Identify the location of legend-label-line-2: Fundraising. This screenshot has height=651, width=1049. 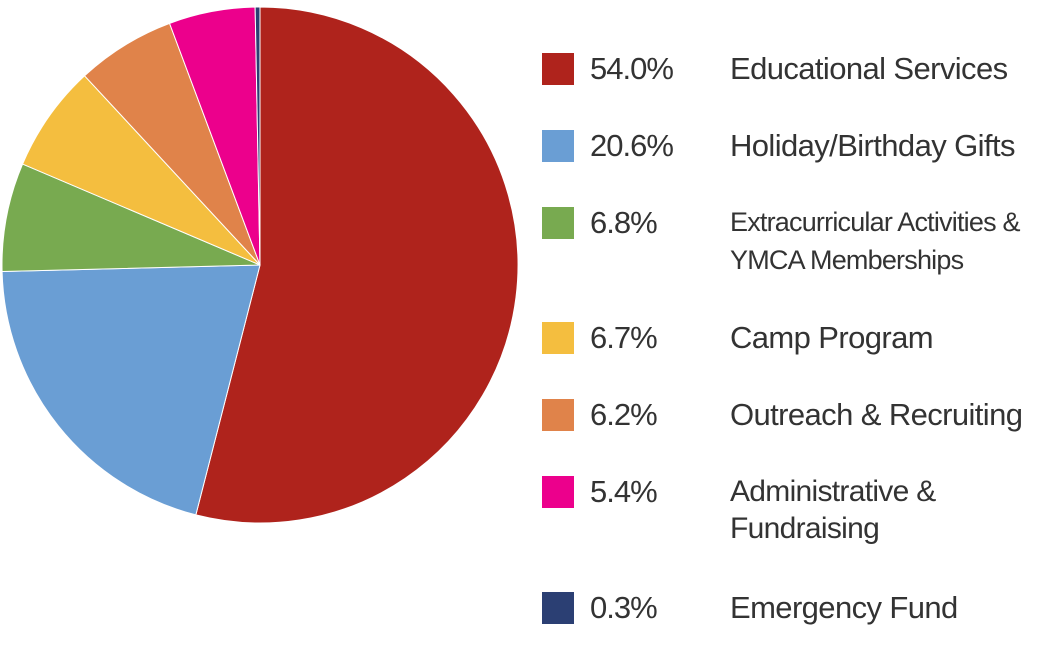
(805, 528).